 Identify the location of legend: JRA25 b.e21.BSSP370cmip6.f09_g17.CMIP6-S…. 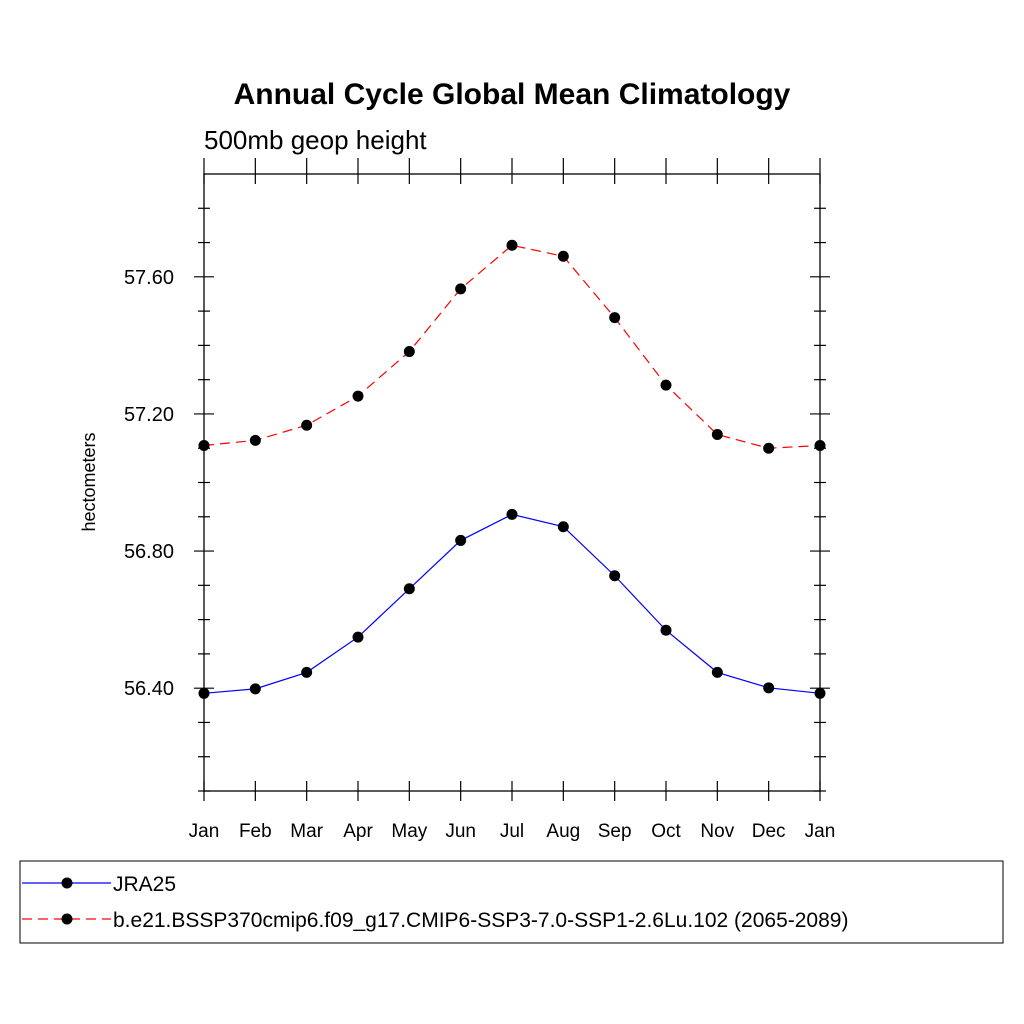
(435, 902).